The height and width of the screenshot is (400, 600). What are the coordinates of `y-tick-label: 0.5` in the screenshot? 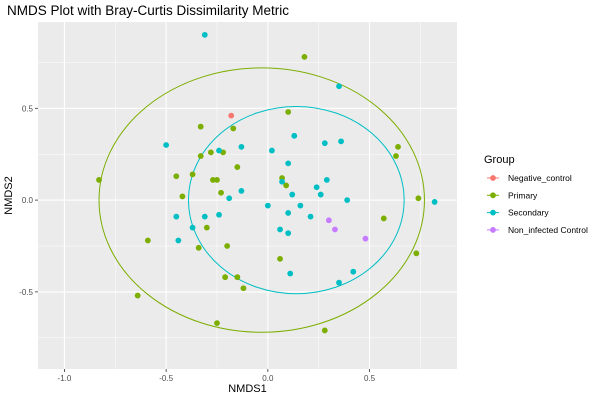 It's located at (28, 108).